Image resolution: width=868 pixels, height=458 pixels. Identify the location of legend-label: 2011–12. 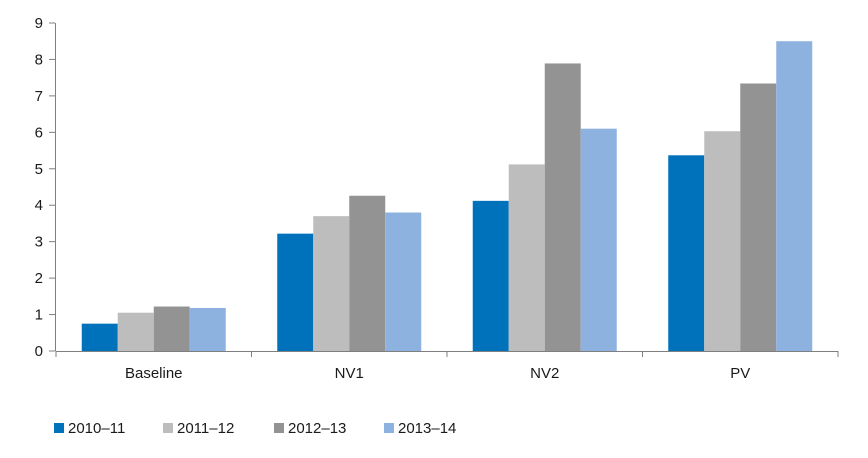
(205, 428).